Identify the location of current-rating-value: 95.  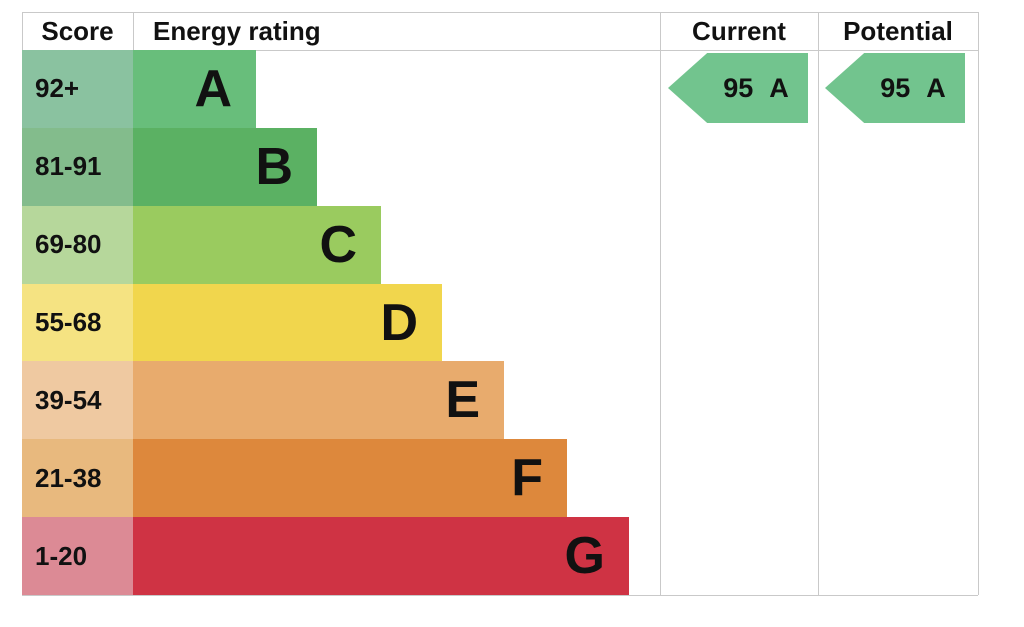
(738, 87).